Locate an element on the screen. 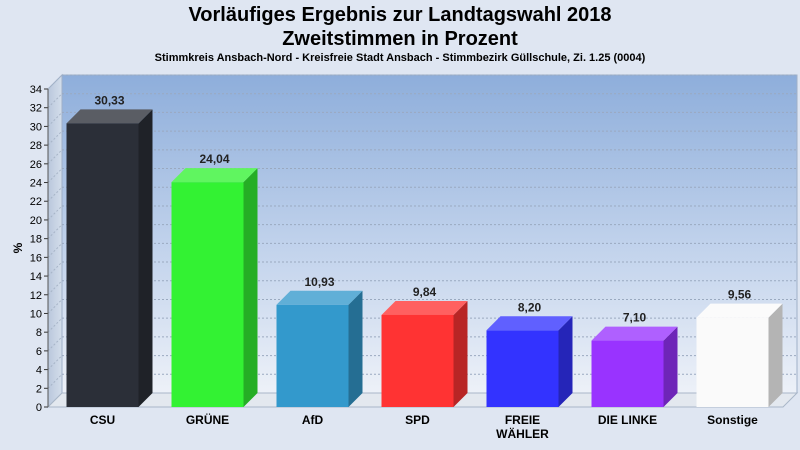 The image size is (800, 450). bar-csu is located at coordinates (102, 265).